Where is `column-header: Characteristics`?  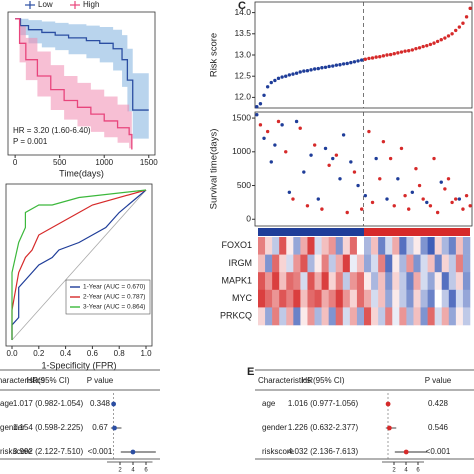
column-header: Characteristics is located at coordinates (284, 380).